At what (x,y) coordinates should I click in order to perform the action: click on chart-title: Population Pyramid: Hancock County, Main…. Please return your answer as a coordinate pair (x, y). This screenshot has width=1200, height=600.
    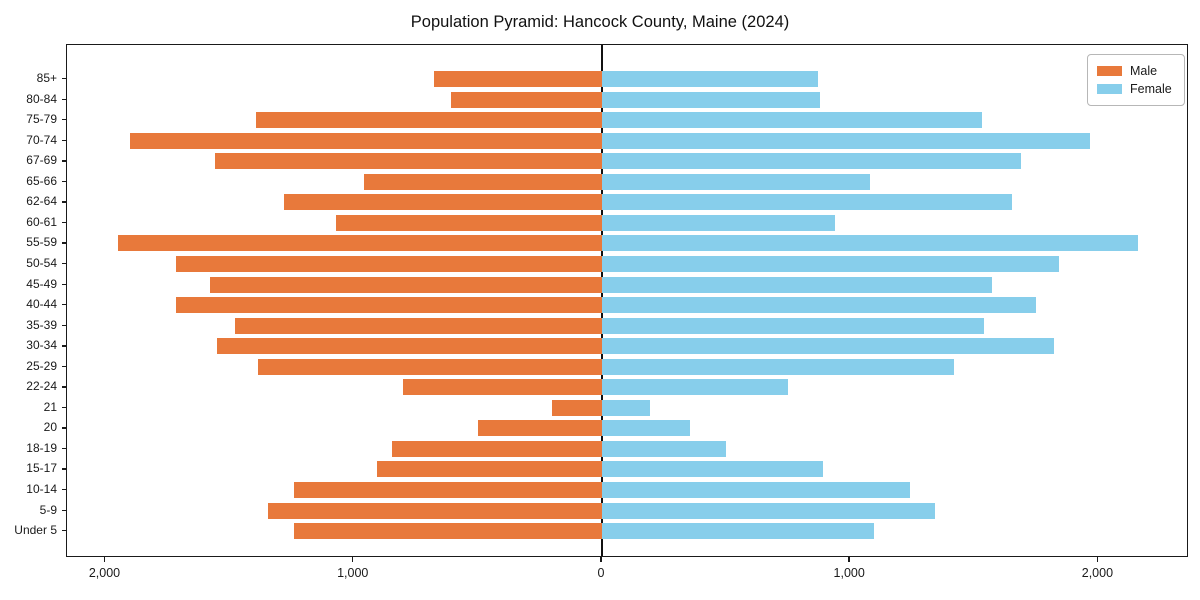
    Looking at the image, I should click on (600, 22).